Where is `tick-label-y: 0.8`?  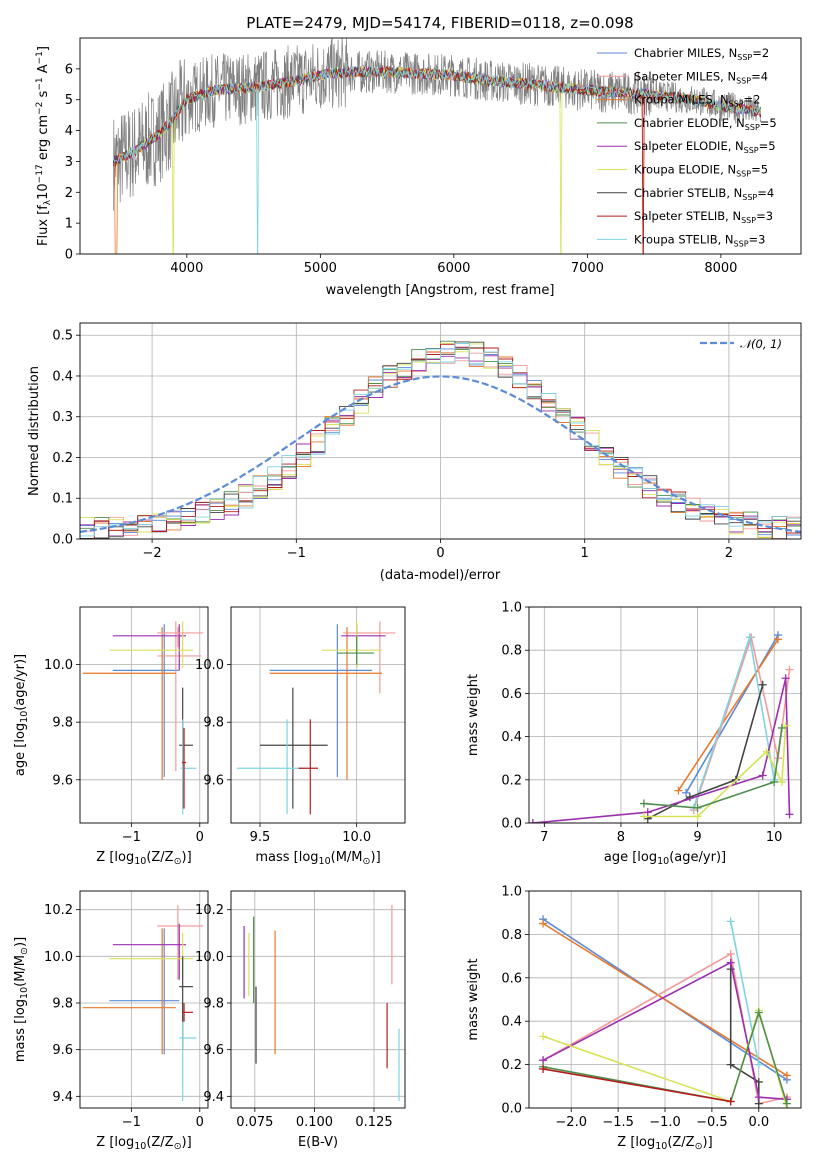
tick-label-y: 0.8 is located at coordinates (511, 935).